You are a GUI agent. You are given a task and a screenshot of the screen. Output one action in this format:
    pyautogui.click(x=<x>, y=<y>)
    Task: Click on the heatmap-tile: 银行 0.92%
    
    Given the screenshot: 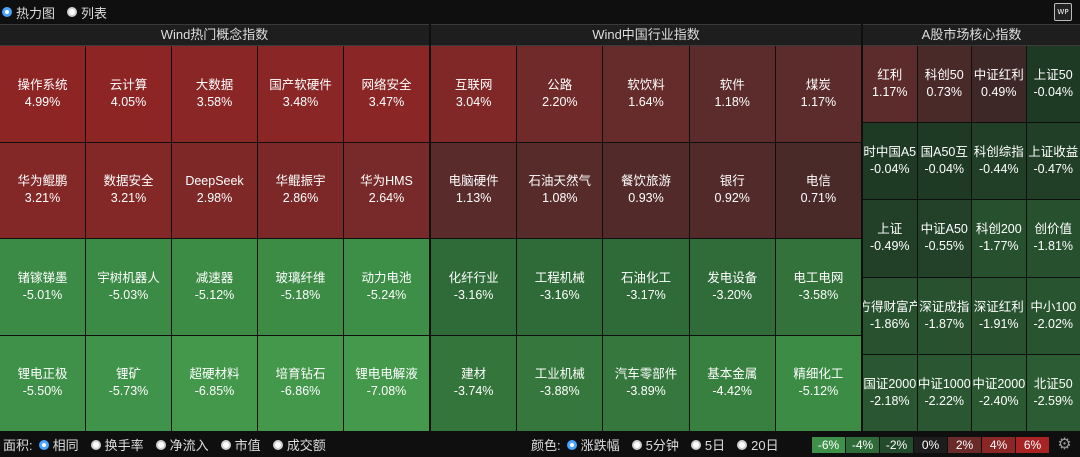 What is the action you would take?
    pyautogui.click(x=732, y=190)
    